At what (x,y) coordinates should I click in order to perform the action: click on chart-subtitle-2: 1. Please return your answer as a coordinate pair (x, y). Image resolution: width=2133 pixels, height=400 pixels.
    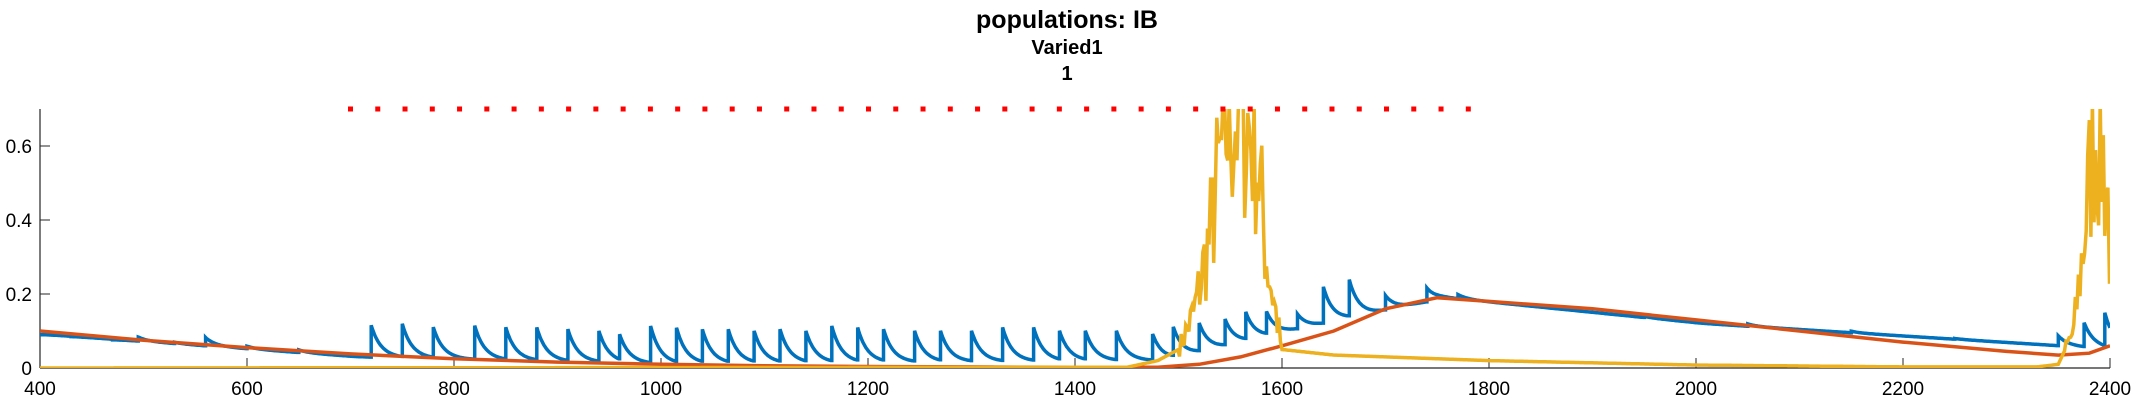
    Looking at the image, I should click on (1066, 74).